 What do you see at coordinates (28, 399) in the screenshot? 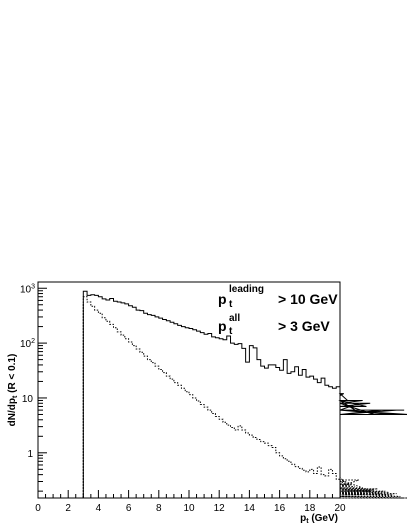
I see `y-tick-label: 10` at bounding box center [28, 399].